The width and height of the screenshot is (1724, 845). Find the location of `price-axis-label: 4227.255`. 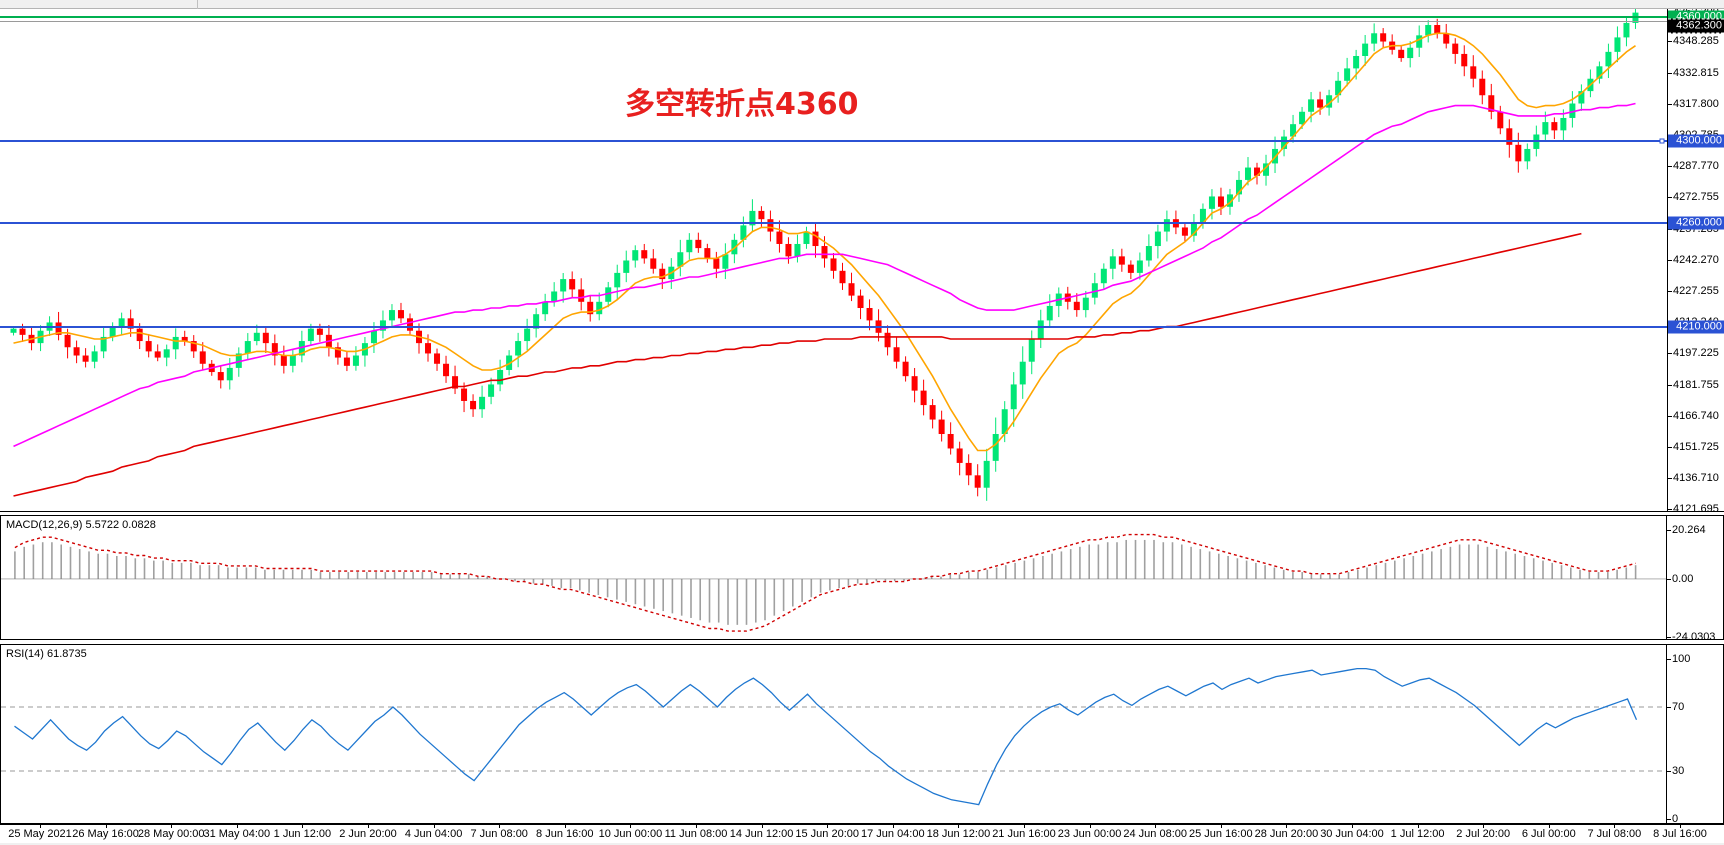

price-axis-label: 4227.255 is located at coordinates (1696, 290).